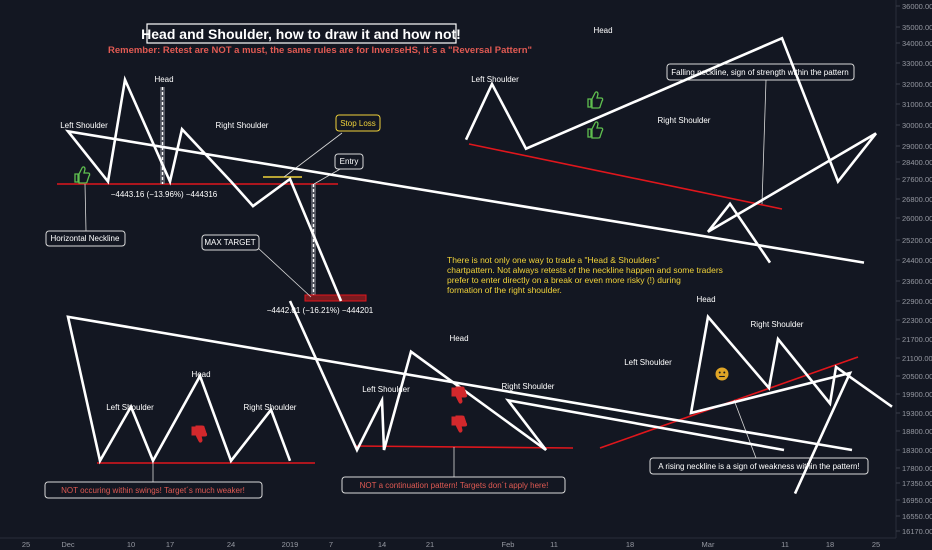 The height and width of the screenshot is (550, 932). I want to click on entry-box, so click(349, 161).